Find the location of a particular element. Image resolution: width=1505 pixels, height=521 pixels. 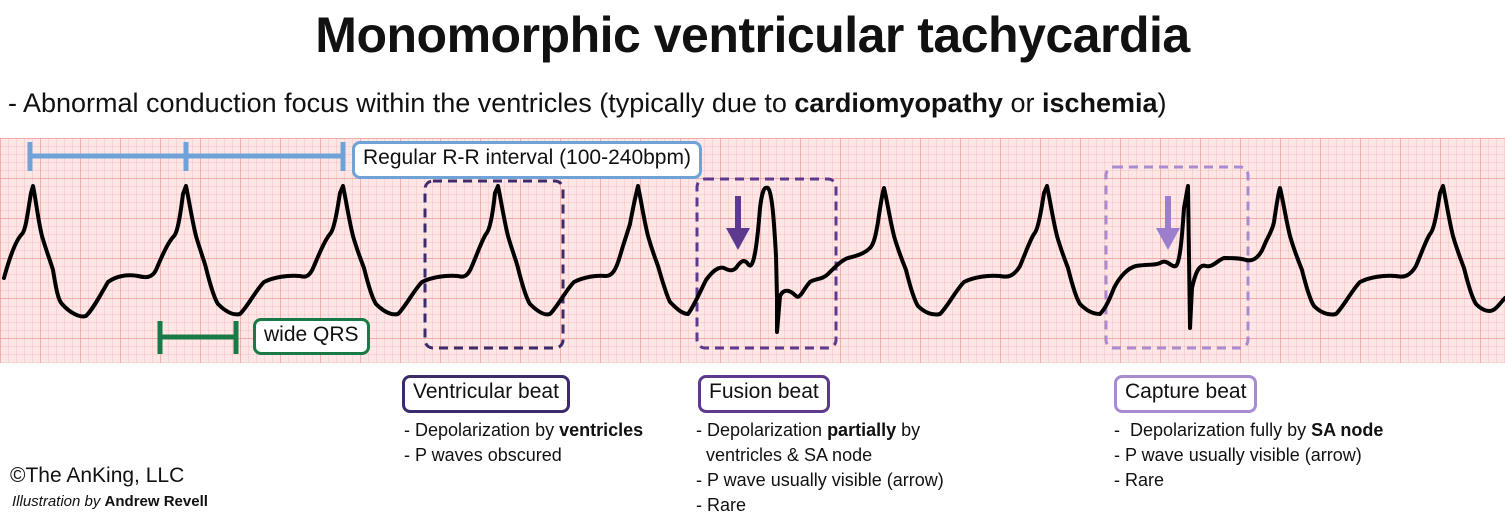

subtitle-suffix: ) is located at coordinates (1162, 103).